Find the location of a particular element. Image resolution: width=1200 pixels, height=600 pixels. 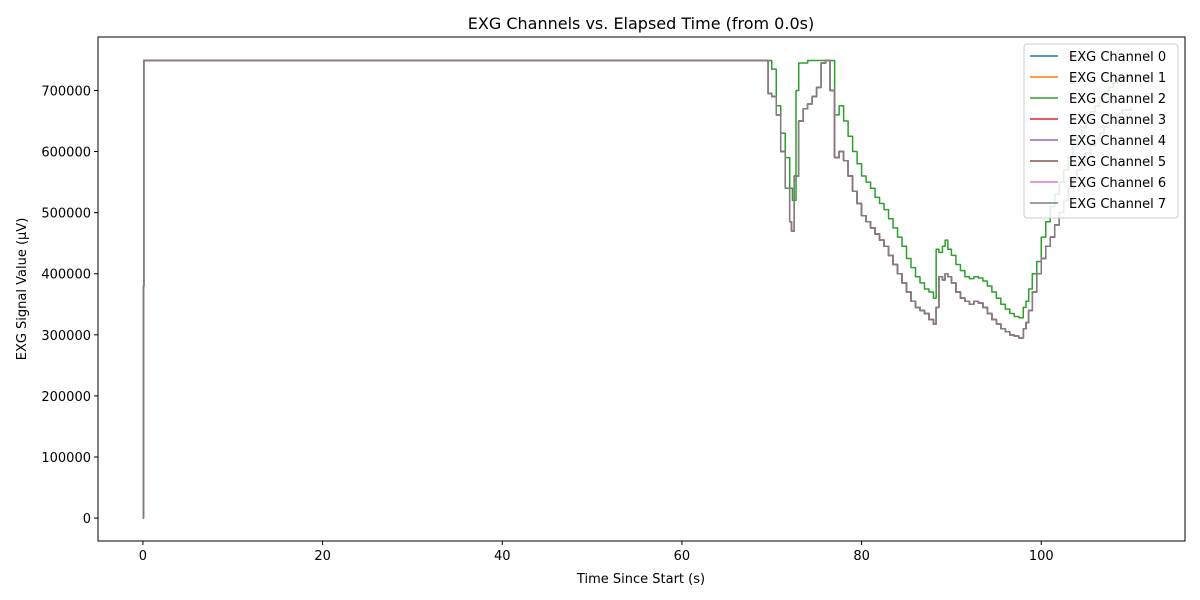

legend-label: EXG Channel 1 is located at coordinates (1117, 78).